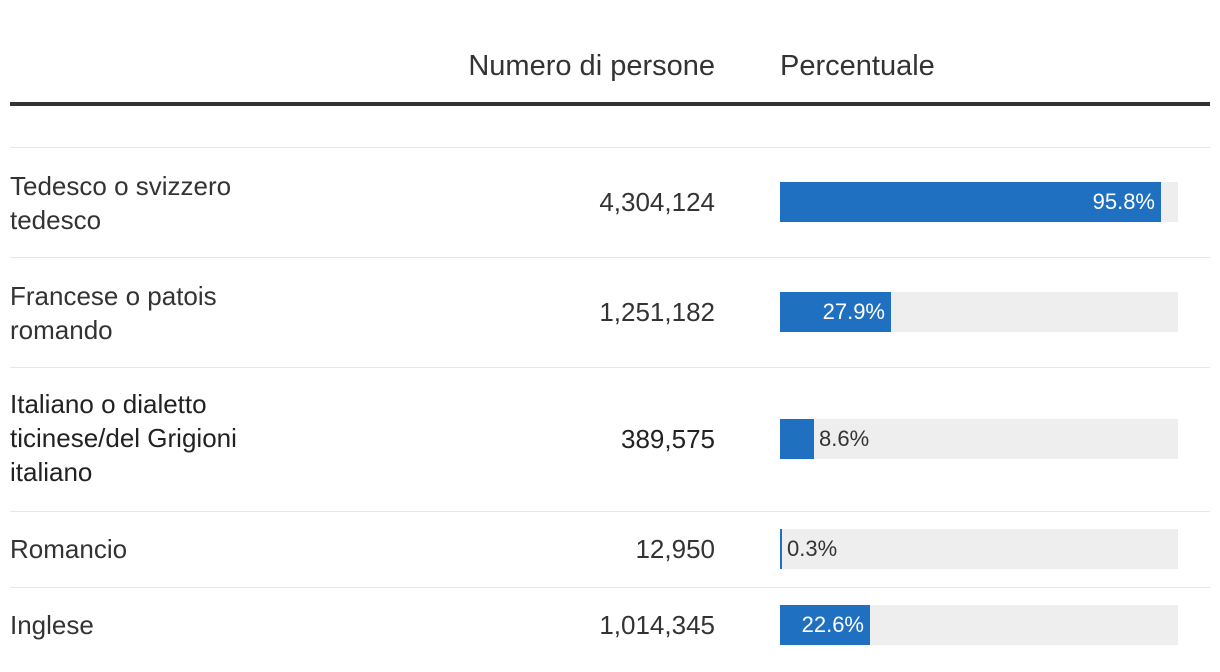  I want to click on column-header-number: Numero di persone, so click(591, 66).